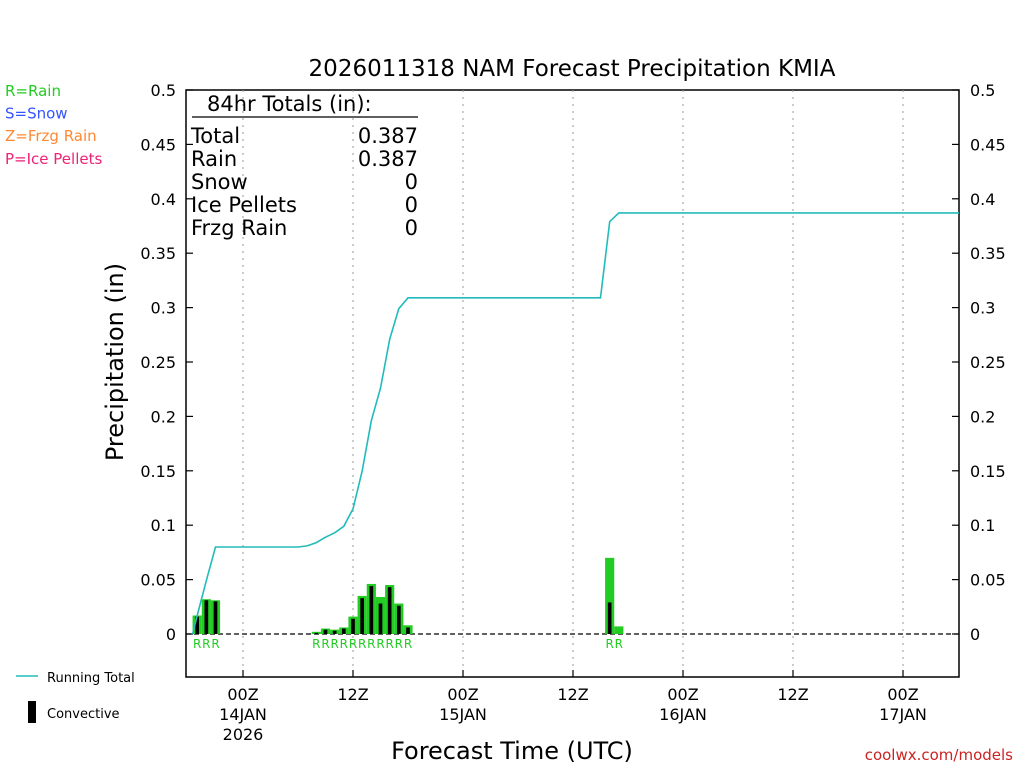  What do you see at coordinates (163, 525) in the screenshot?
I see `y-tick-label-left: 0.1` at bounding box center [163, 525].